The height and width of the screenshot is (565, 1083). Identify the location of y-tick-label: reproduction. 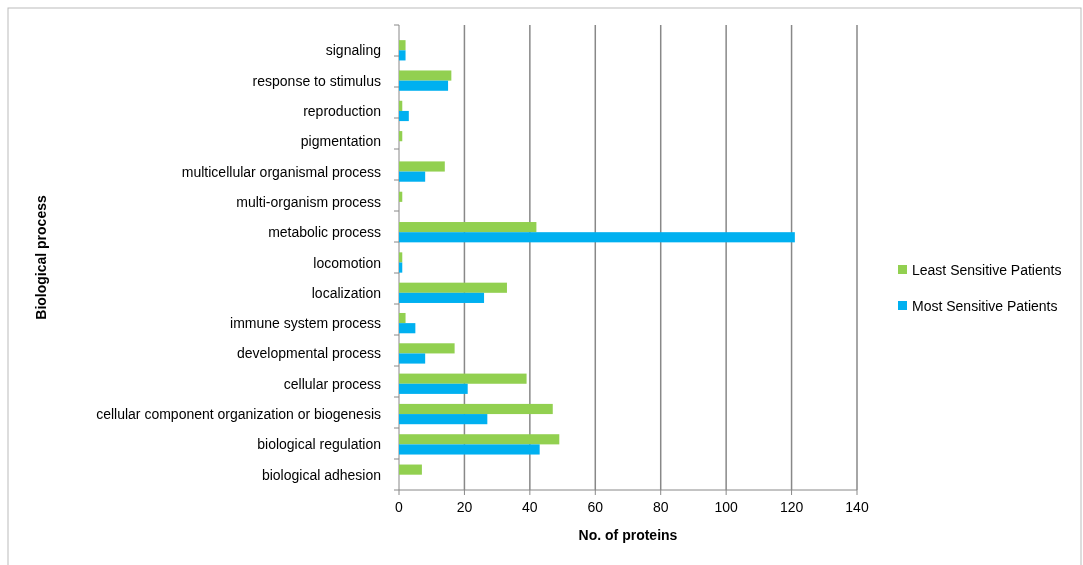
(342, 110).